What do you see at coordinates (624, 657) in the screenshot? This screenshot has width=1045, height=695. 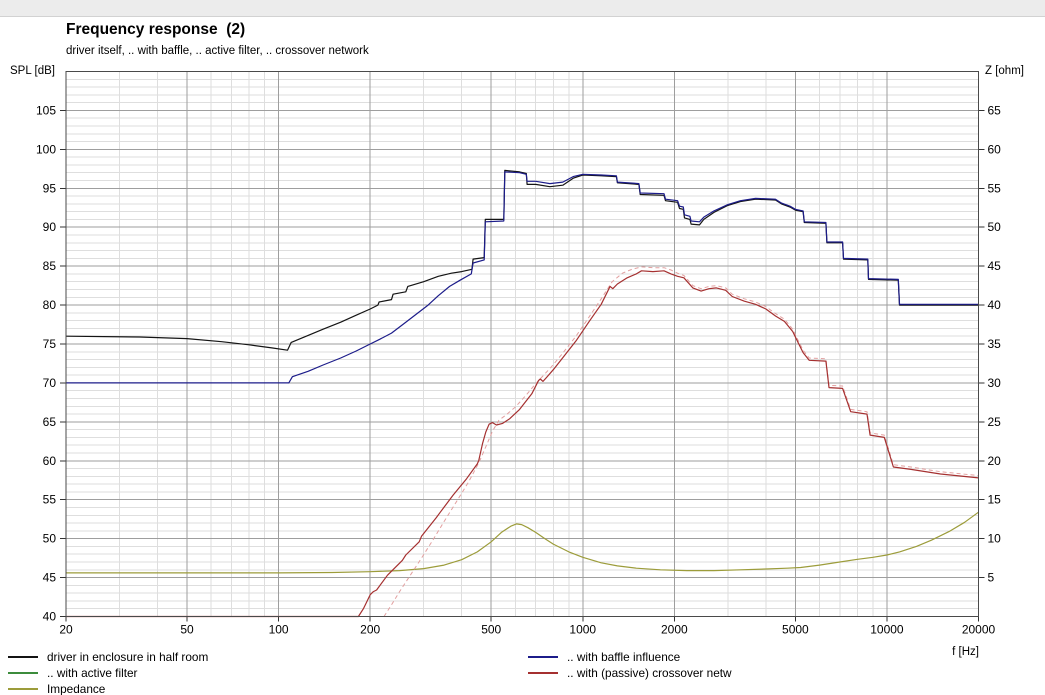 I see `legend-label: .. with baffle influence` at bounding box center [624, 657].